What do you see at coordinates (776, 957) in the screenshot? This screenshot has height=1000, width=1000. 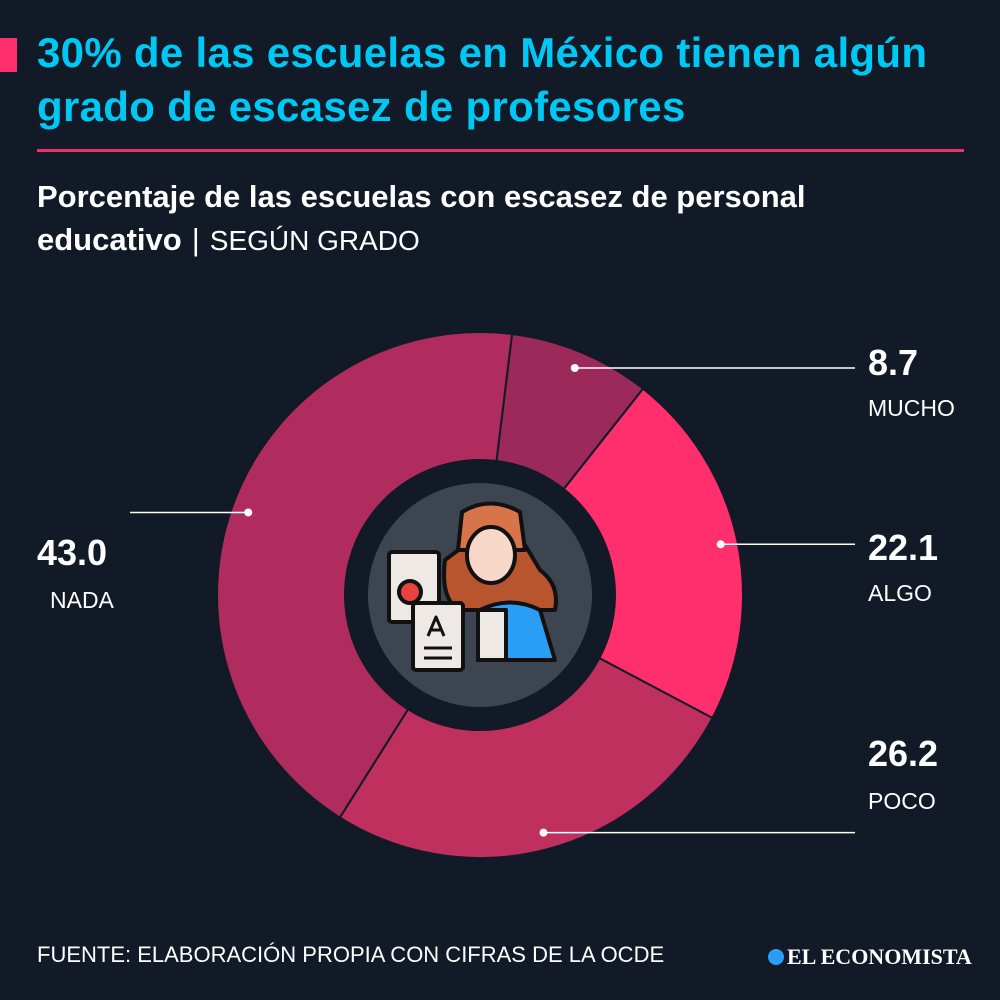 I see `brand-logo-icon` at bounding box center [776, 957].